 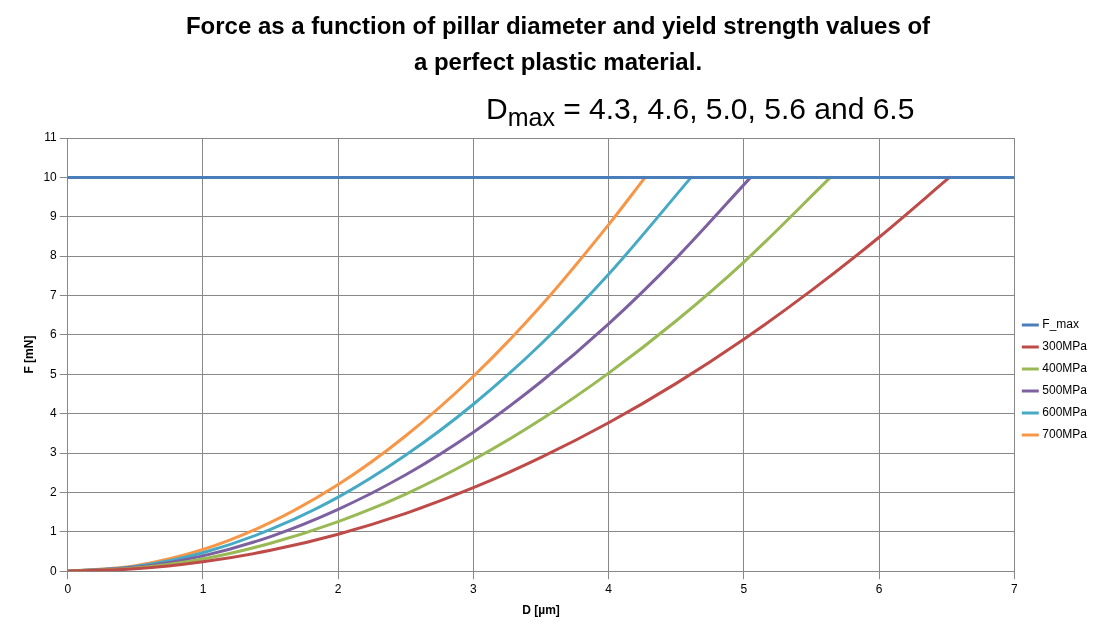 I want to click on x-tick-label: 3, so click(x=474, y=588).